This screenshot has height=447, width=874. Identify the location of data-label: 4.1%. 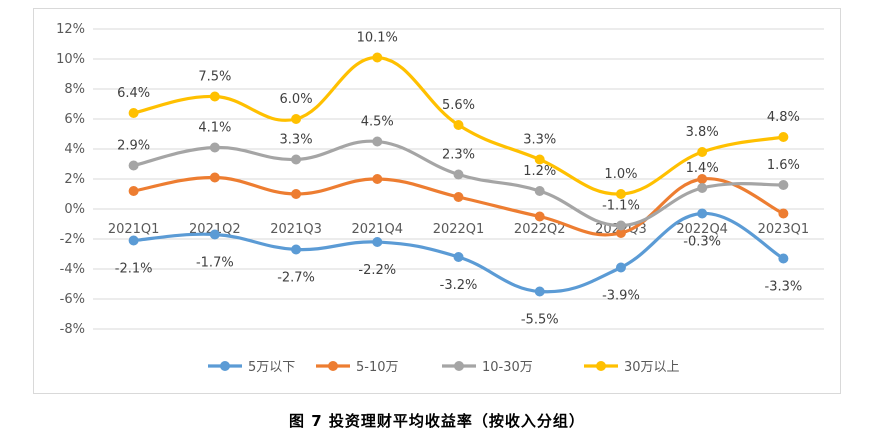
(214, 128).